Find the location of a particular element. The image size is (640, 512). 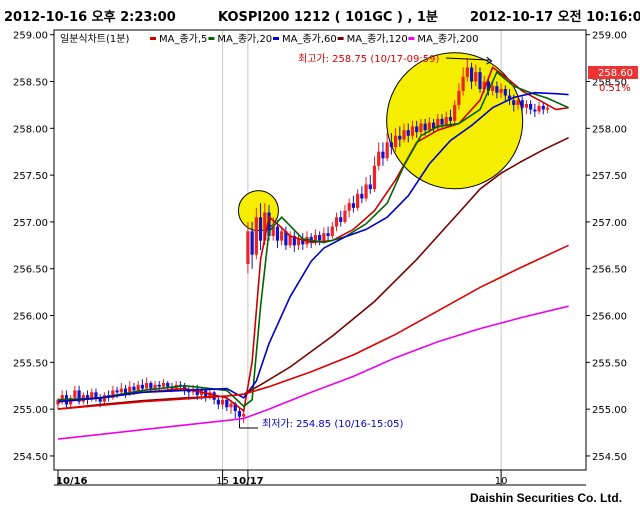

legend-label: MA_종가,120 is located at coordinates (377, 39).